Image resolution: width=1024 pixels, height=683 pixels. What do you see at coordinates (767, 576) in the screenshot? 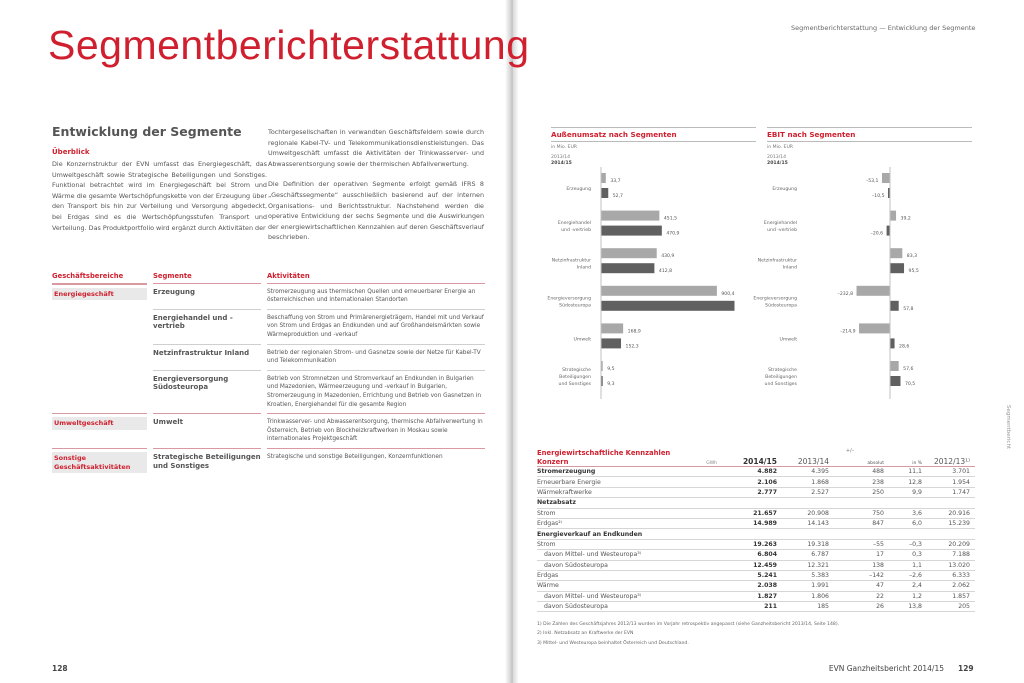
I see `value-cell: 5.241` at bounding box center [767, 576].